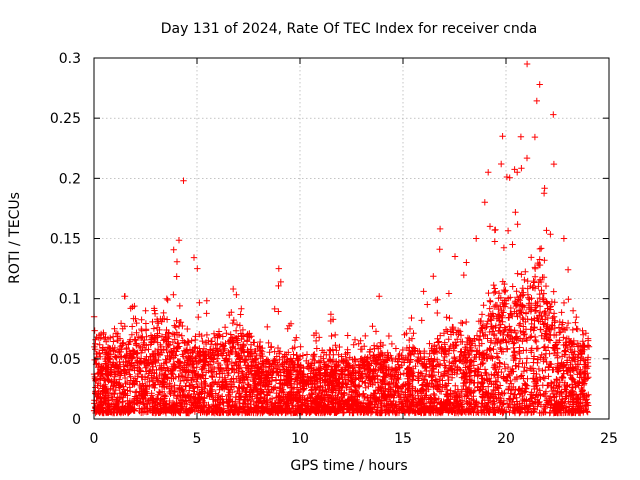  What do you see at coordinates (76, 420) in the screenshot?
I see `y-tick-label: 0` at bounding box center [76, 420].